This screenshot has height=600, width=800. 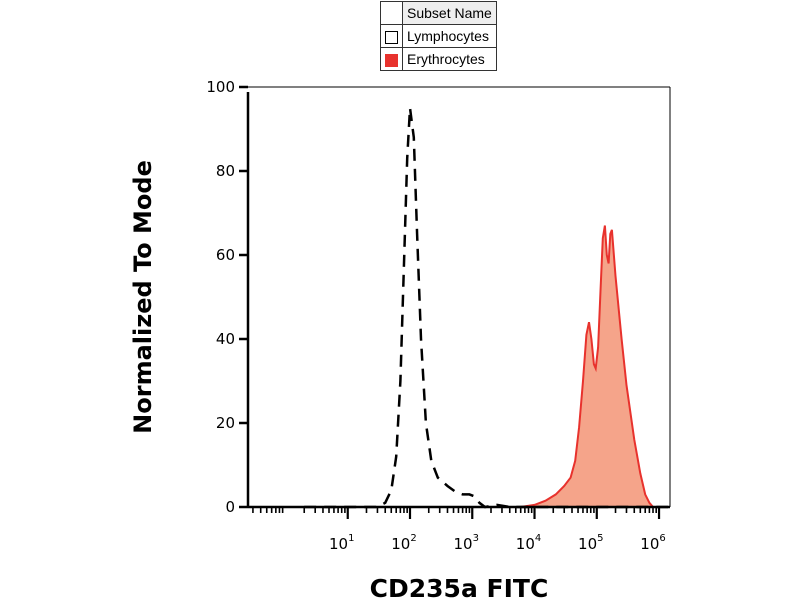 What do you see at coordinates (459, 587) in the screenshot?
I see `x-axis-title: CD235a FITC` at bounding box center [459, 587].